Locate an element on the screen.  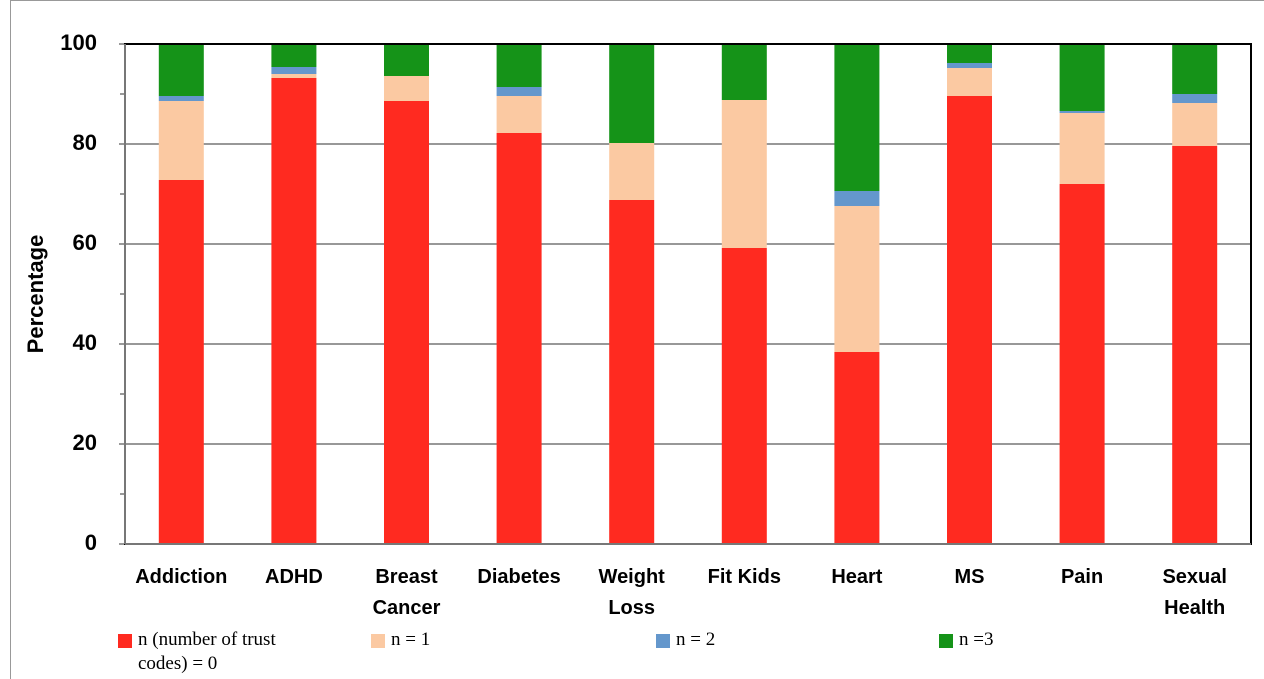
x-tick-label: Heart is located at coordinates (856, 577).